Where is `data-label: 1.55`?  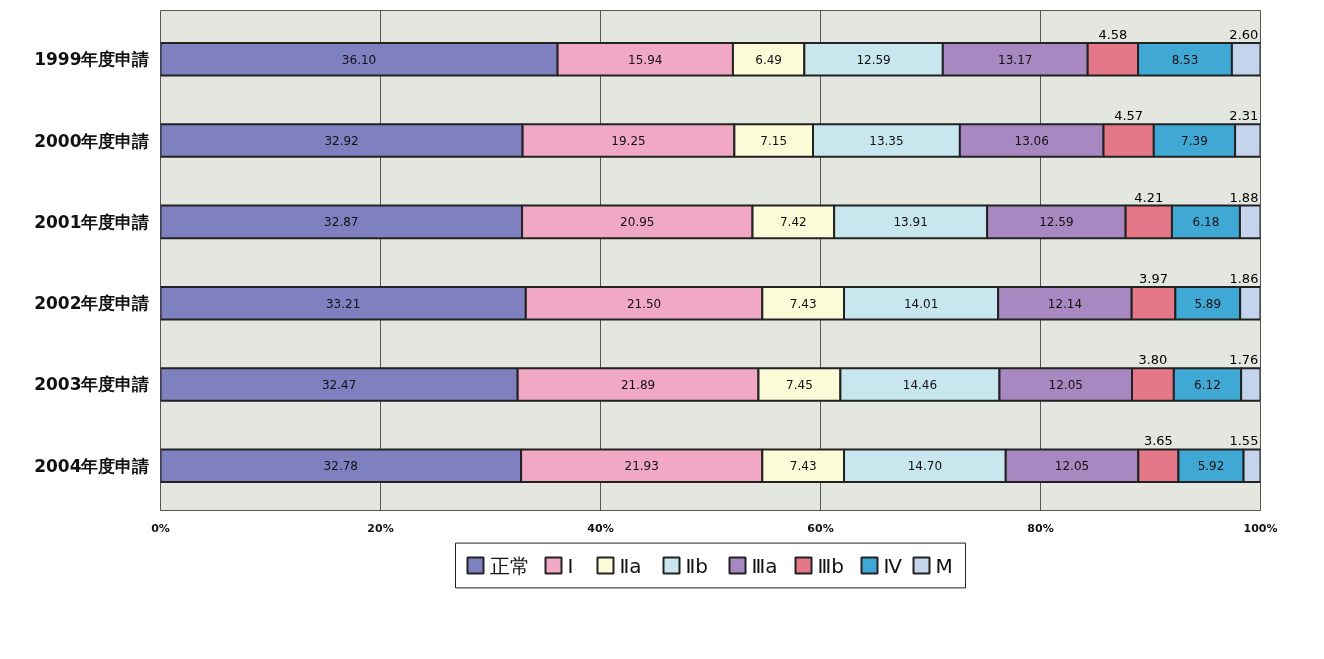
data-label: 1.55 is located at coordinates (1244, 441).